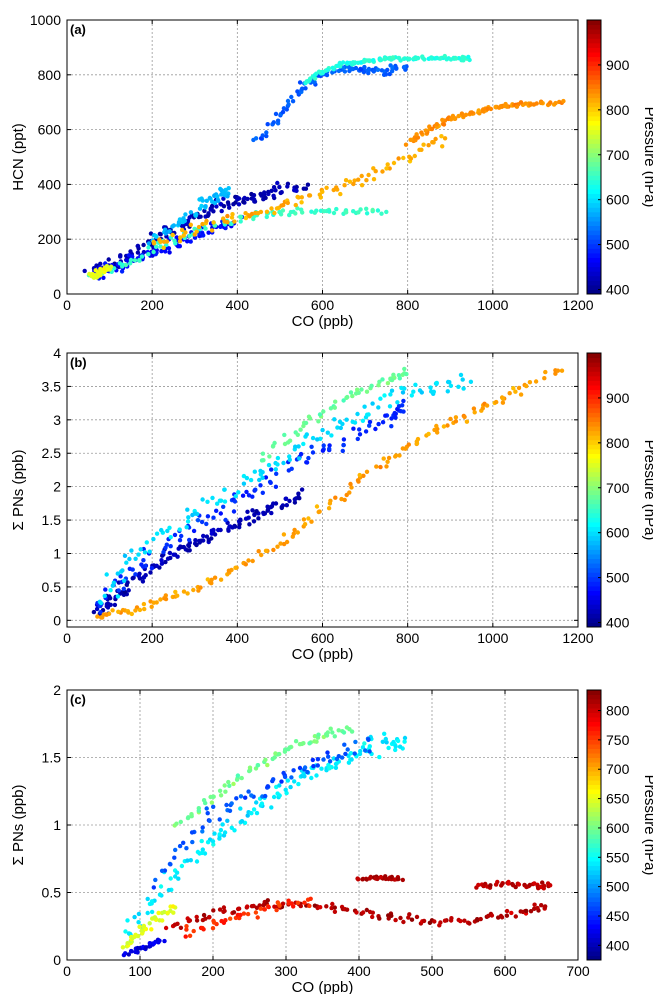 This screenshot has width=653, height=994. I want to click on colorbar-tick-label: 700, so click(618, 488).